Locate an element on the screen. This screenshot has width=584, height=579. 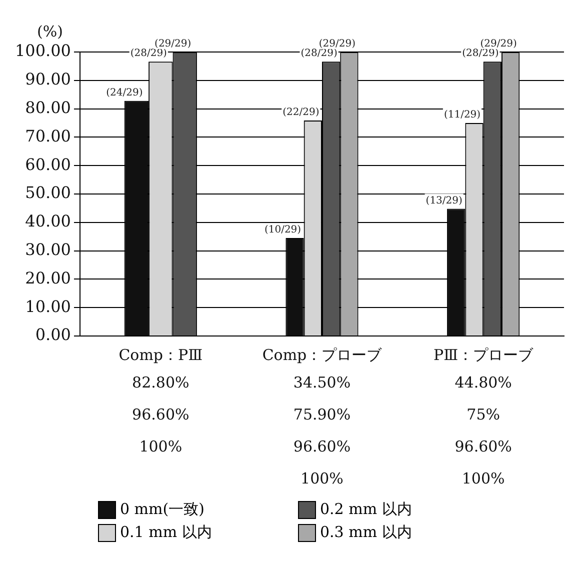
legend-label: 0.3 mm 以内 is located at coordinates (366, 532).